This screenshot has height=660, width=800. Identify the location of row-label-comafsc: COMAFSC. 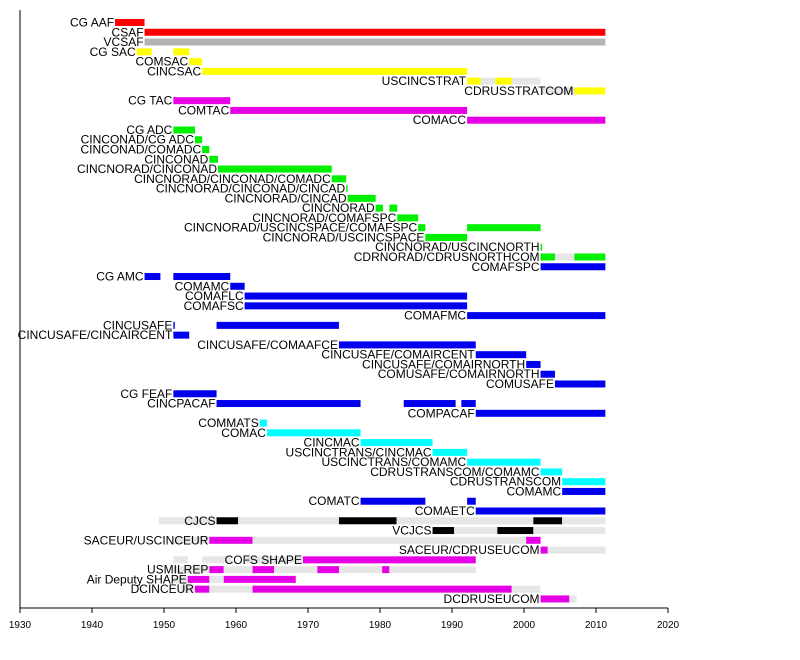
(214, 306).